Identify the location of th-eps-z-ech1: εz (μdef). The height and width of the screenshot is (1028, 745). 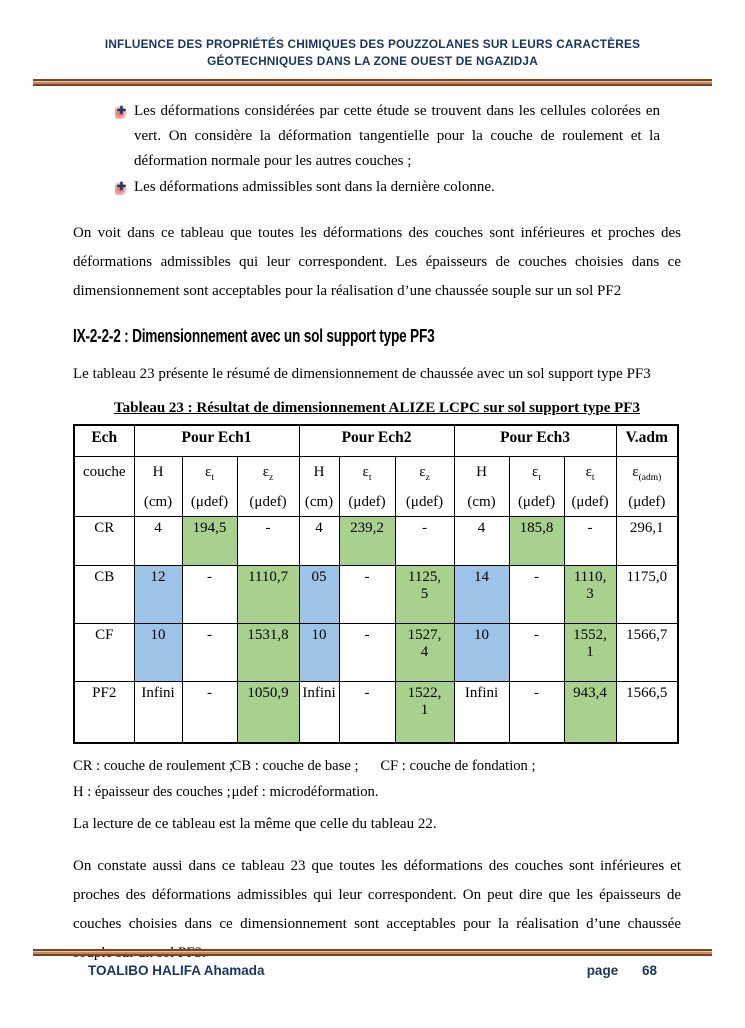
(268, 486).